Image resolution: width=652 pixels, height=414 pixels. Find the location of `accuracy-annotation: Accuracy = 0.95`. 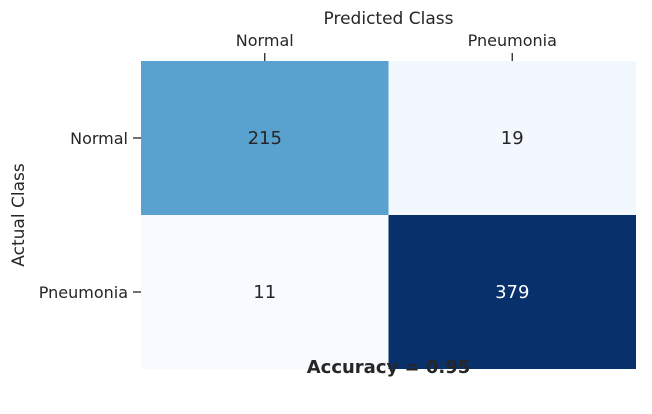

accuracy-annotation: Accuracy = 0.95 is located at coordinates (389, 367).